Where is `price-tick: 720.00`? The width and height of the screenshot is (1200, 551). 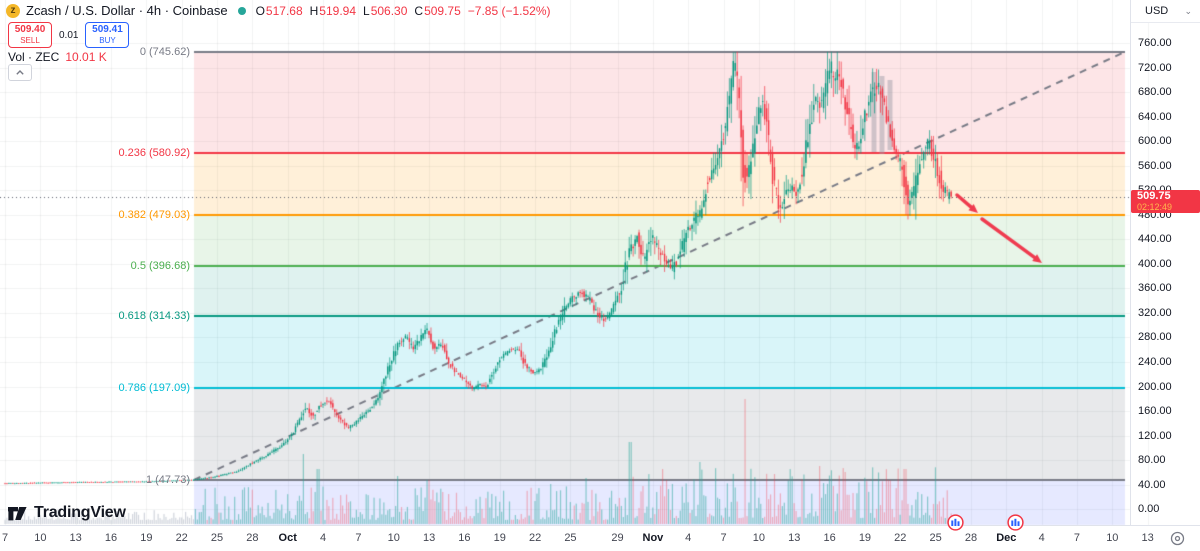
price-tick: 720.00 is located at coordinates (1155, 67).